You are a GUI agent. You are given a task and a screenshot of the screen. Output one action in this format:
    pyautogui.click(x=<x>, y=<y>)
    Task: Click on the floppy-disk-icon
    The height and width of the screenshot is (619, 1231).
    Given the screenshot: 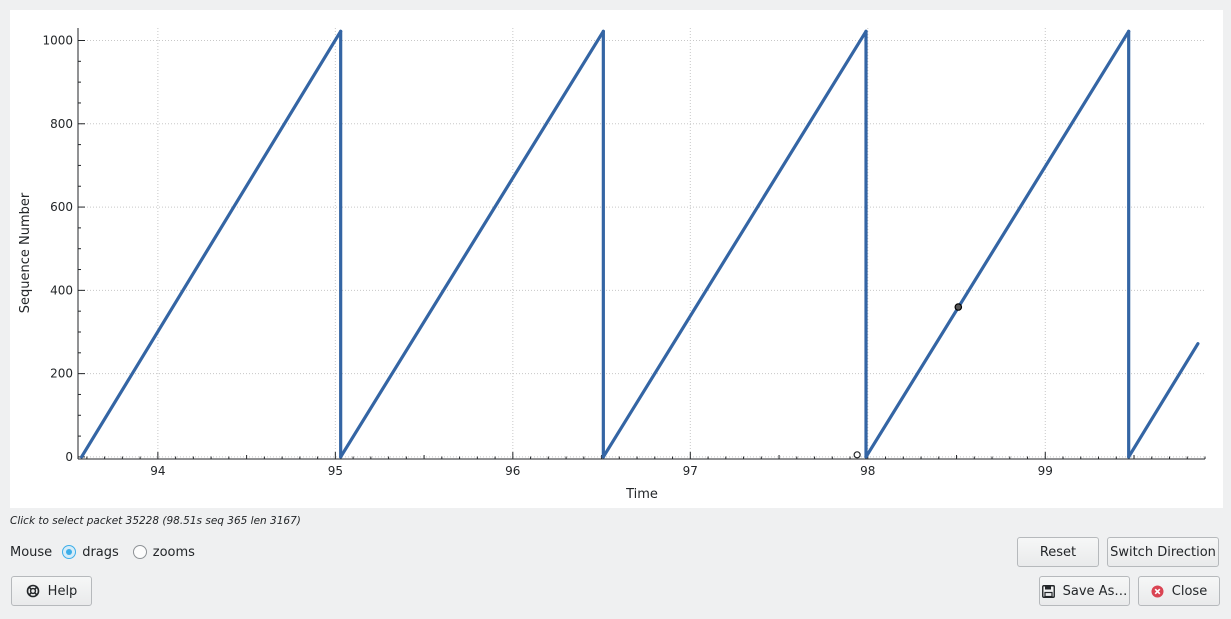 What is the action you would take?
    pyautogui.click(x=1048, y=591)
    